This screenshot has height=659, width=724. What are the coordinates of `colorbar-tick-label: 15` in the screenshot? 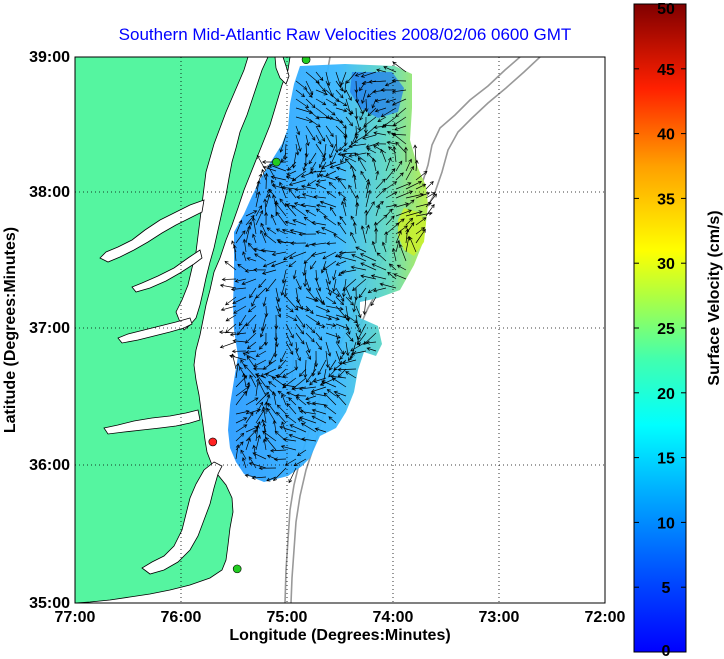 It's located at (666, 459).